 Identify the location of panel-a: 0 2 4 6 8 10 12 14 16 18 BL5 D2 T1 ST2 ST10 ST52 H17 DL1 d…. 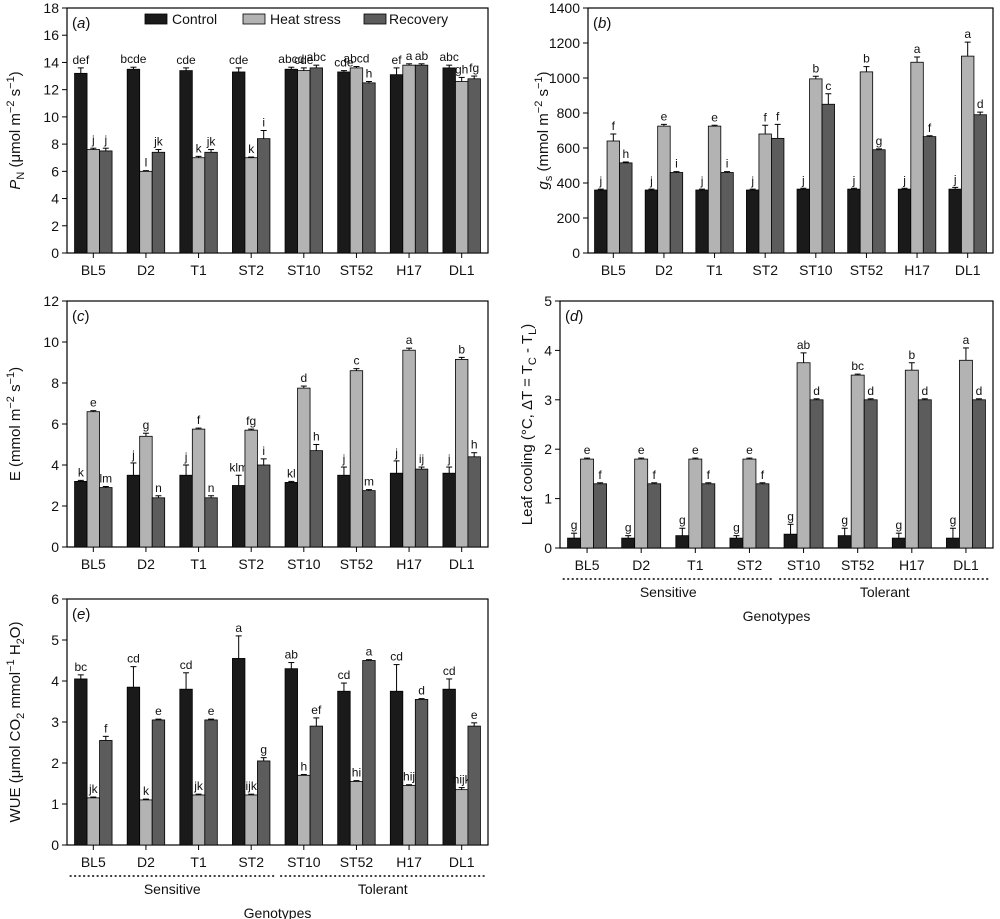
(247, 139).